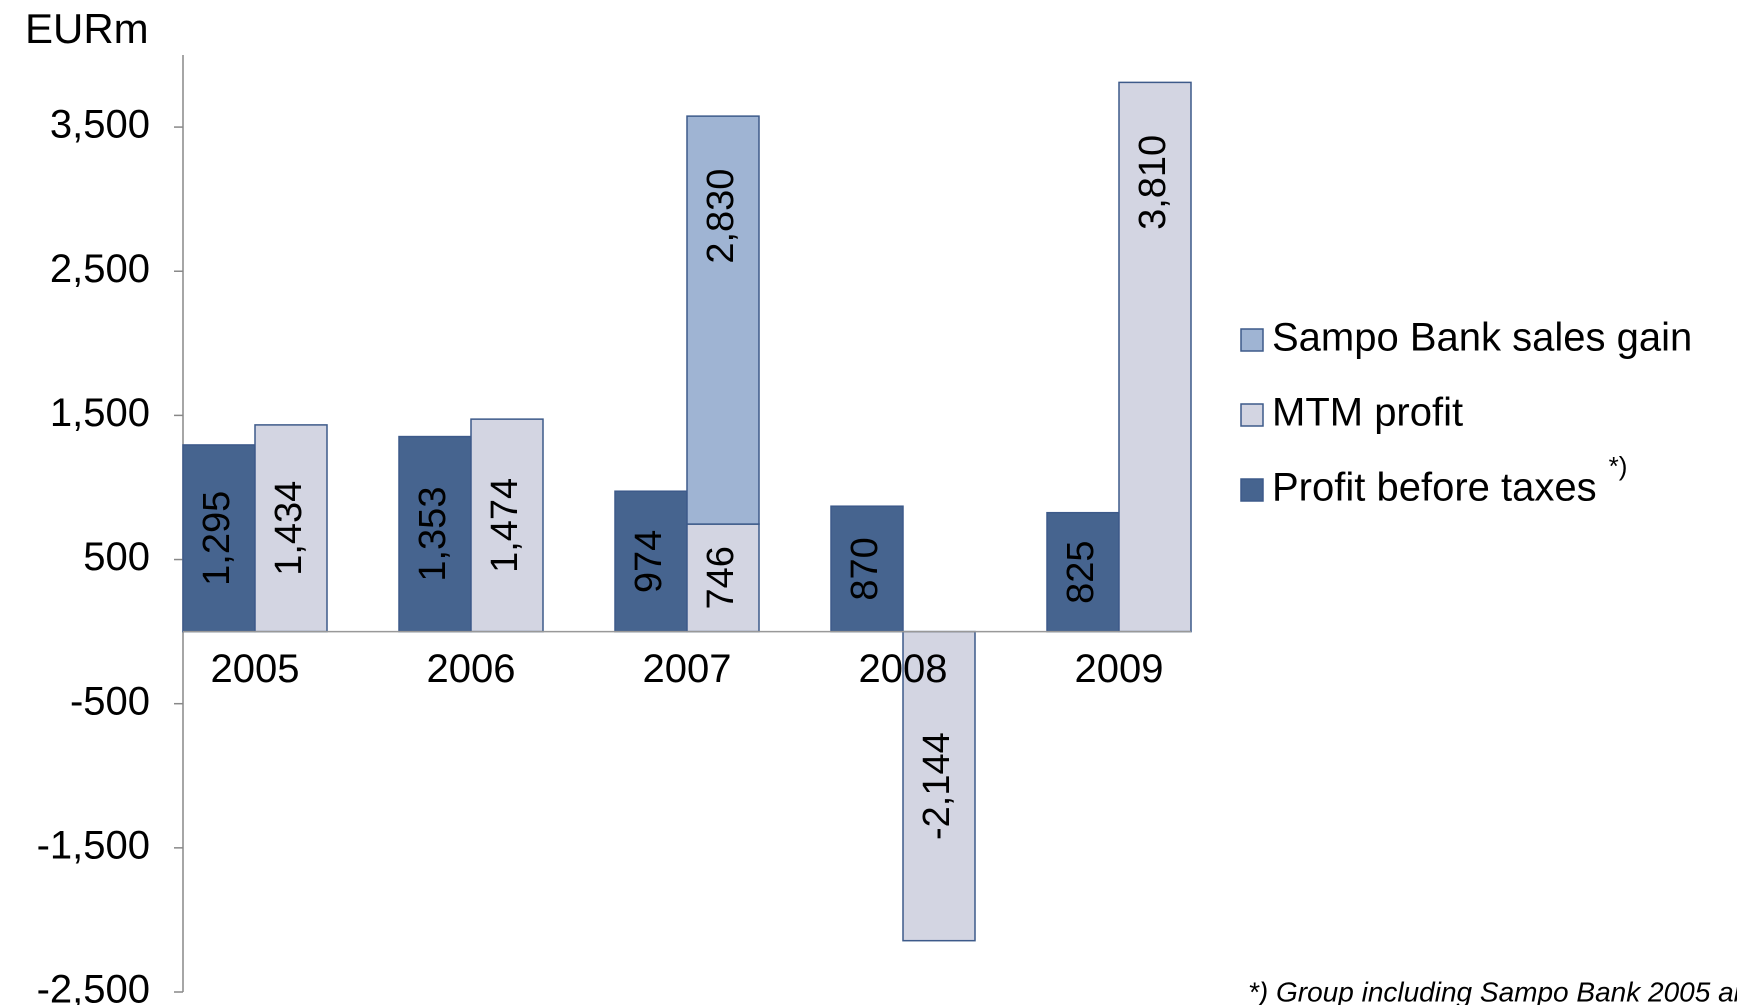 This screenshot has width=1737, height=1005. Describe the element at coordinates (93, 986) in the screenshot. I see `y-tick-label: -2,500` at that location.